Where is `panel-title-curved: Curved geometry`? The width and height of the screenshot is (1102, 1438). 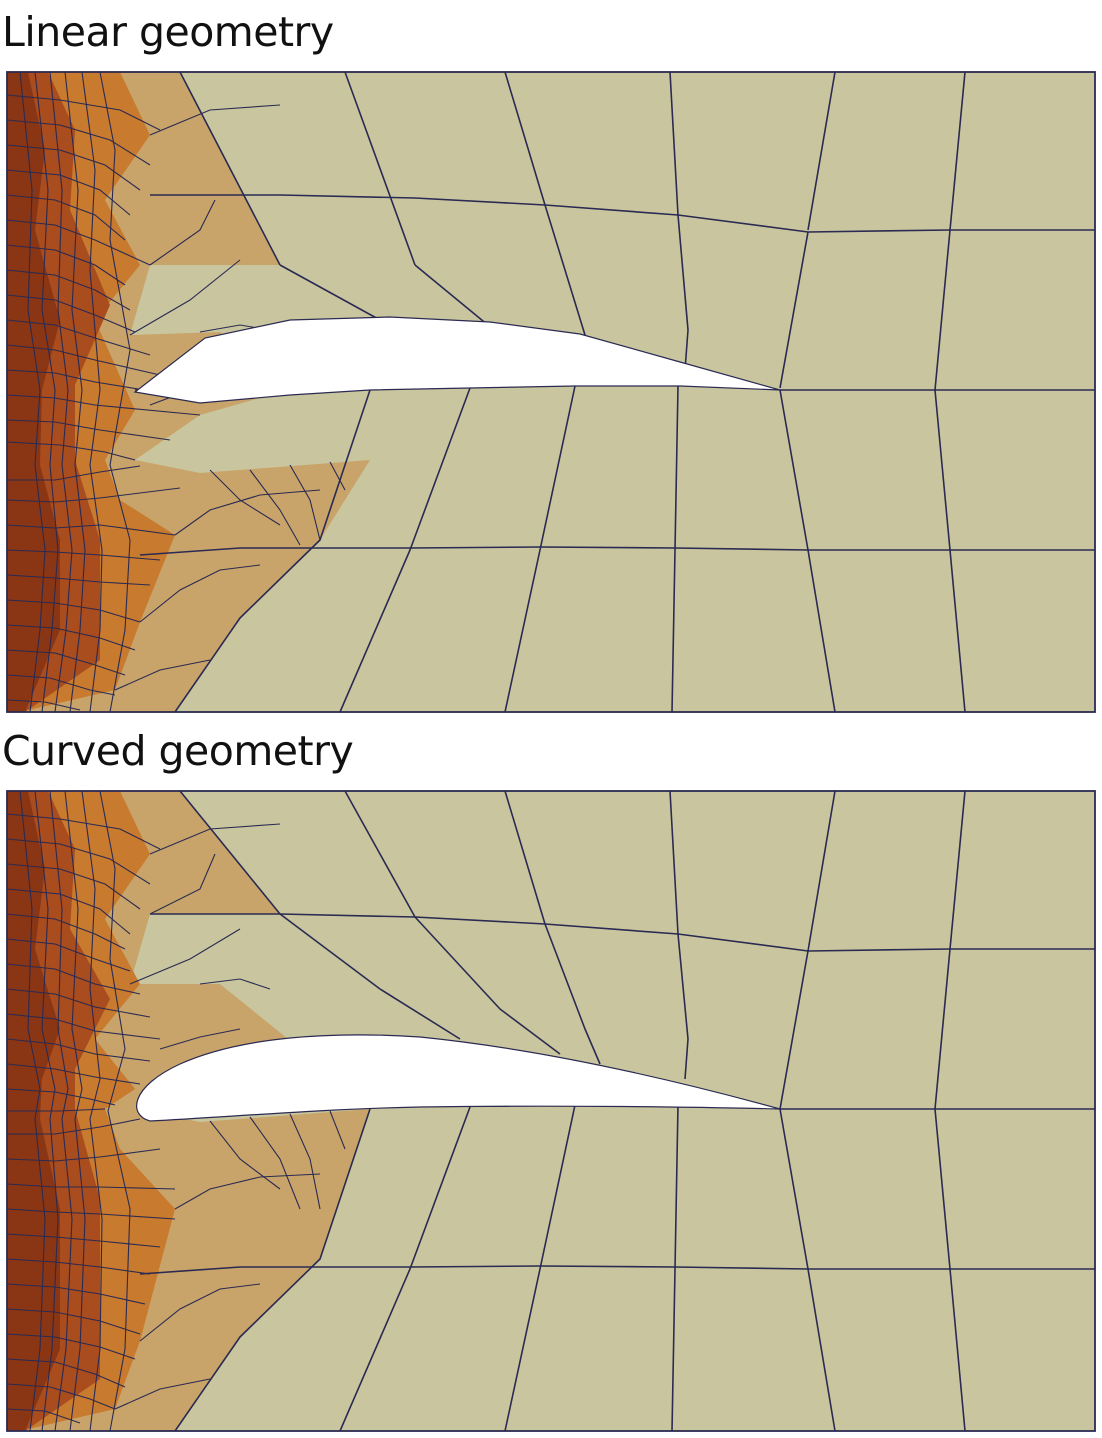 panel-title-curved: Curved geometry is located at coordinates (178, 751).